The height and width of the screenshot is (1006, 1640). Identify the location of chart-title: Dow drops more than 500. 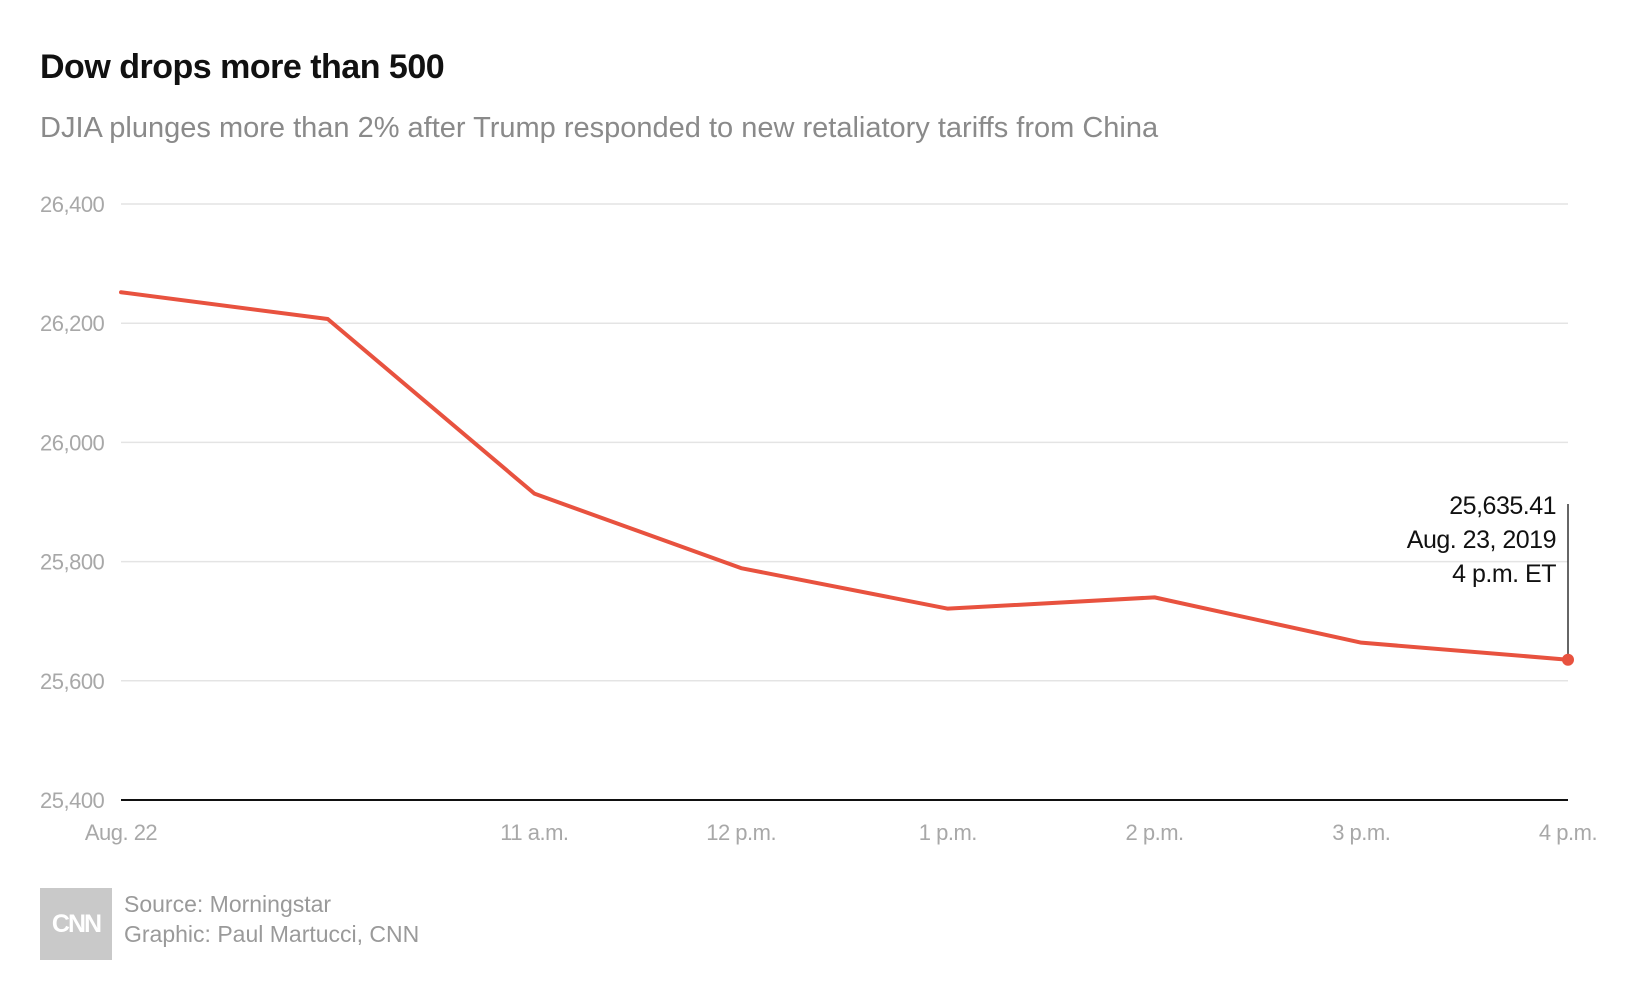
(242, 67).